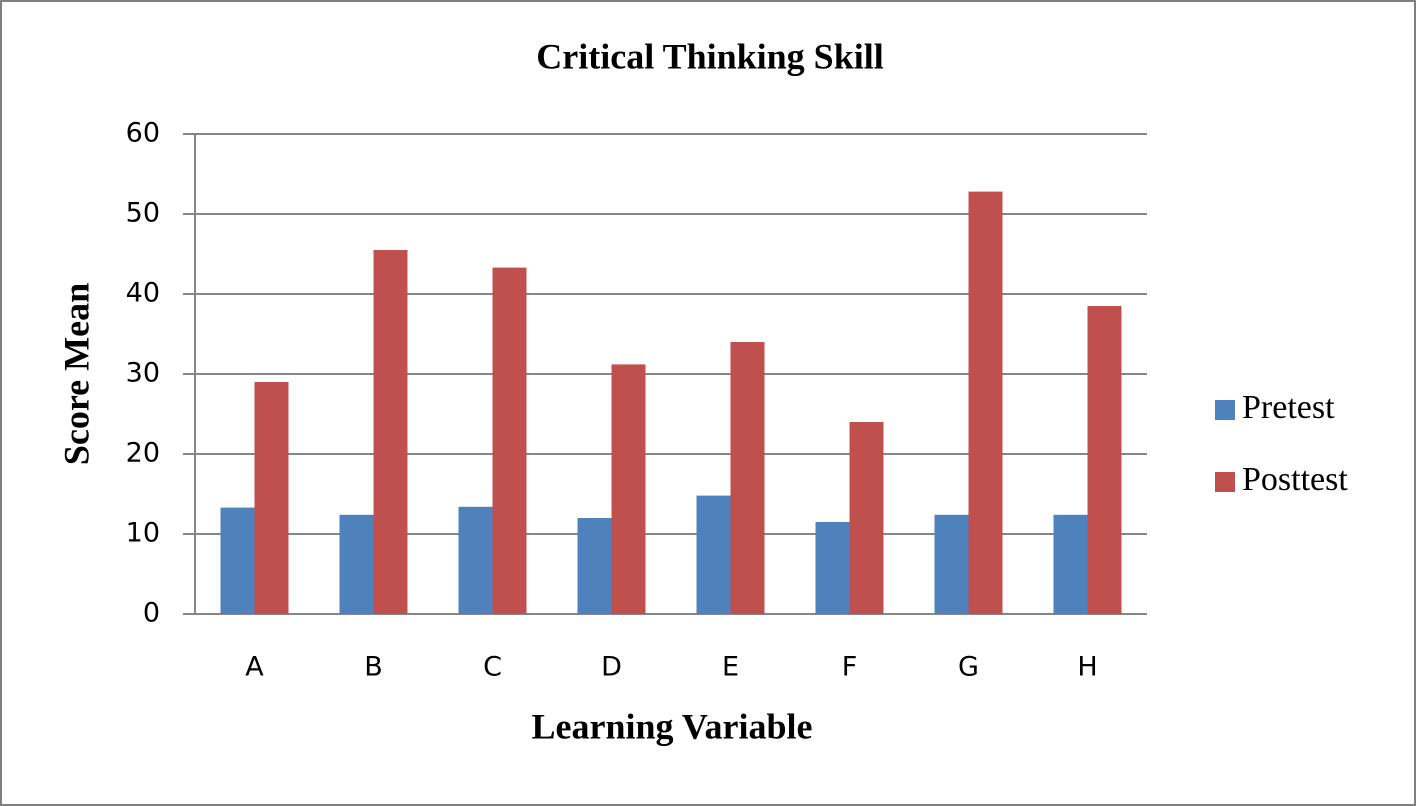 The height and width of the screenshot is (806, 1416). What do you see at coordinates (611, 667) in the screenshot?
I see `x-tick-label: D` at bounding box center [611, 667].